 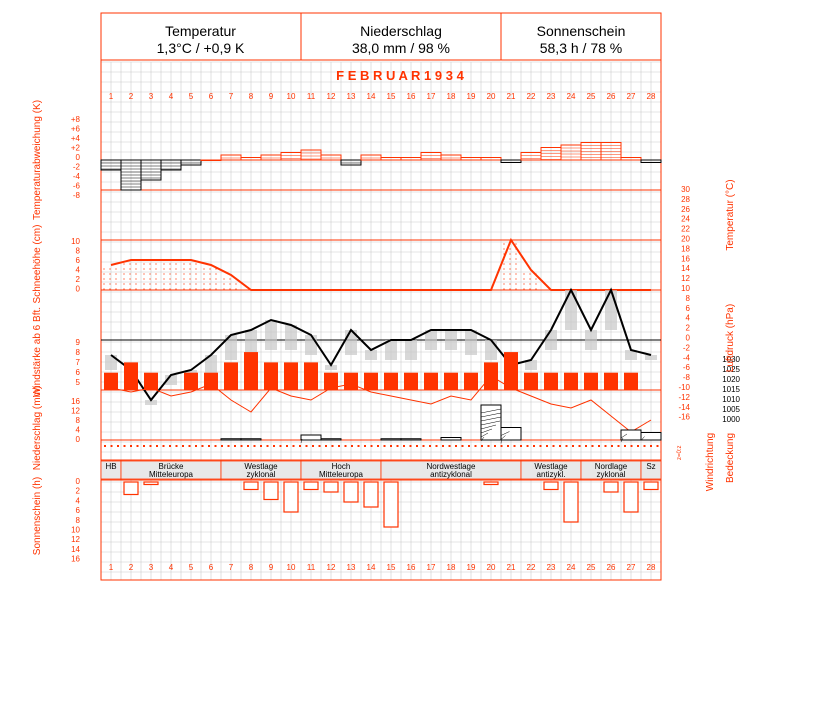 What do you see at coordinates (78, 251) in the screenshot?
I see `snow-tick: 8` at bounding box center [78, 251].